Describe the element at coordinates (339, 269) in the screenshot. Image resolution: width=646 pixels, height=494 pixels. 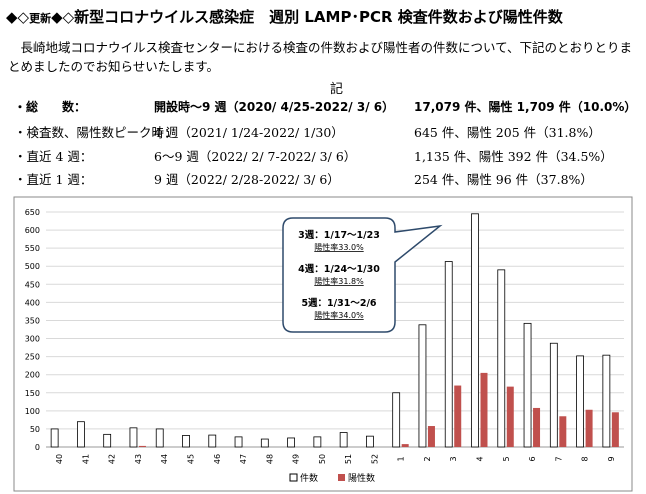
I see `annotation-title: 4週：1/24〜1/30` at that location.